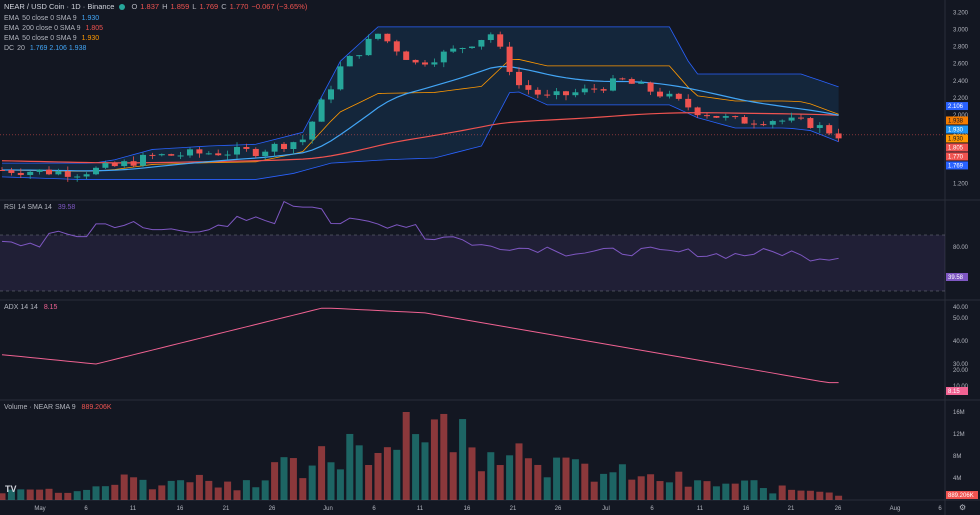 Image resolution: width=980 pixels, height=515 pixels. What do you see at coordinates (53, 29) in the screenshot?
I see `indicator-row-ema200: EMA 200 close 0 SMA 9 1.805` at bounding box center [53, 29].